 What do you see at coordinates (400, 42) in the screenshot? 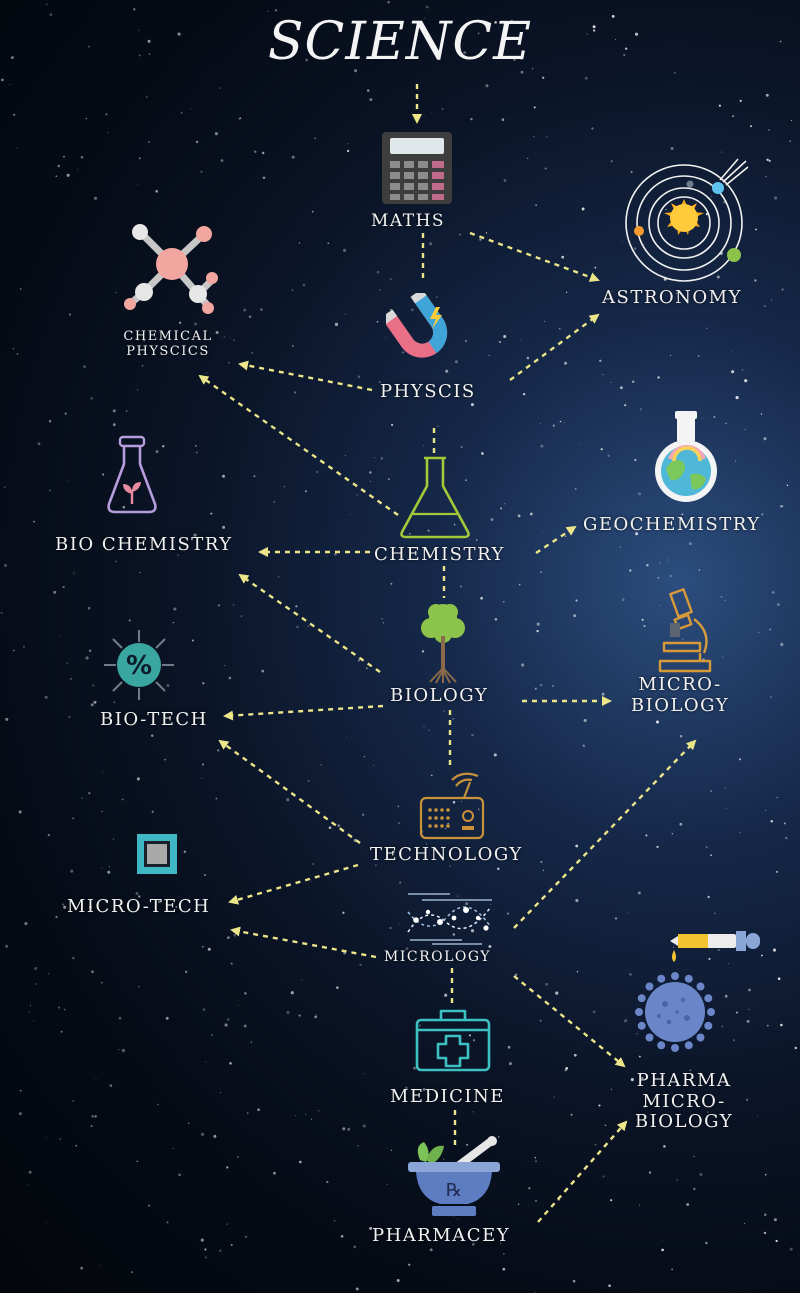
I see `diagram-title: SCIENCE` at bounding box center [400, 42].